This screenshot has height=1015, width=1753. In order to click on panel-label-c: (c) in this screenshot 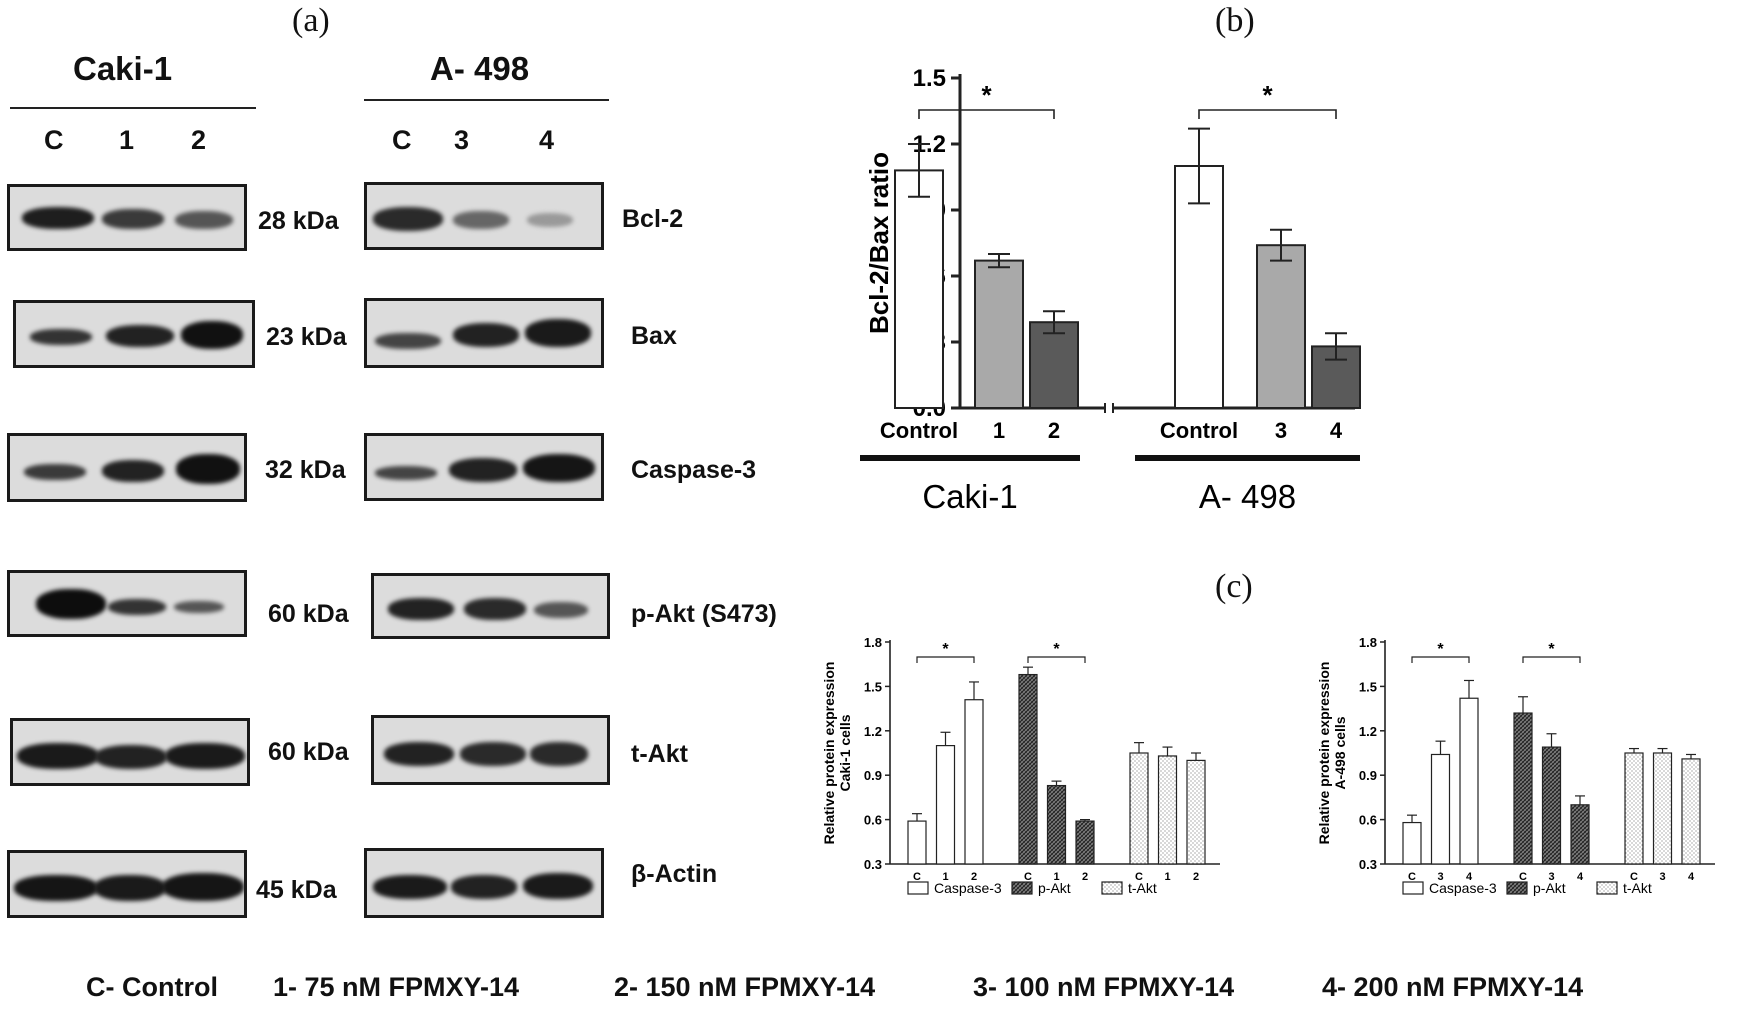, I will do `click(1234, 586)`.